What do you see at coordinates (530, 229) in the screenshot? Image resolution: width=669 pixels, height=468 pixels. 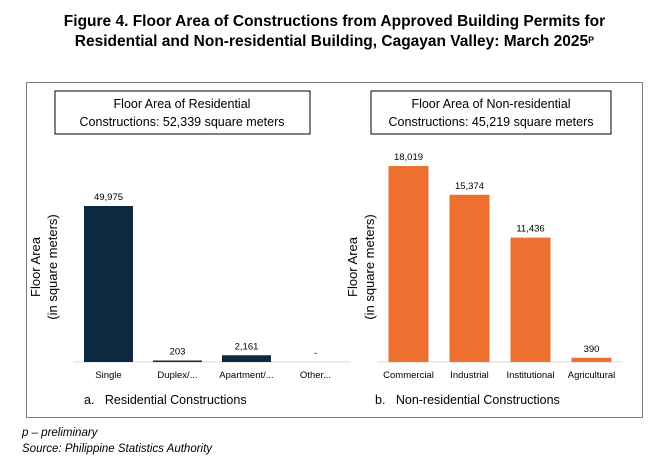 I see `nonresidential-data-label-institutional: 11,436` at bounding box center [530, 229].